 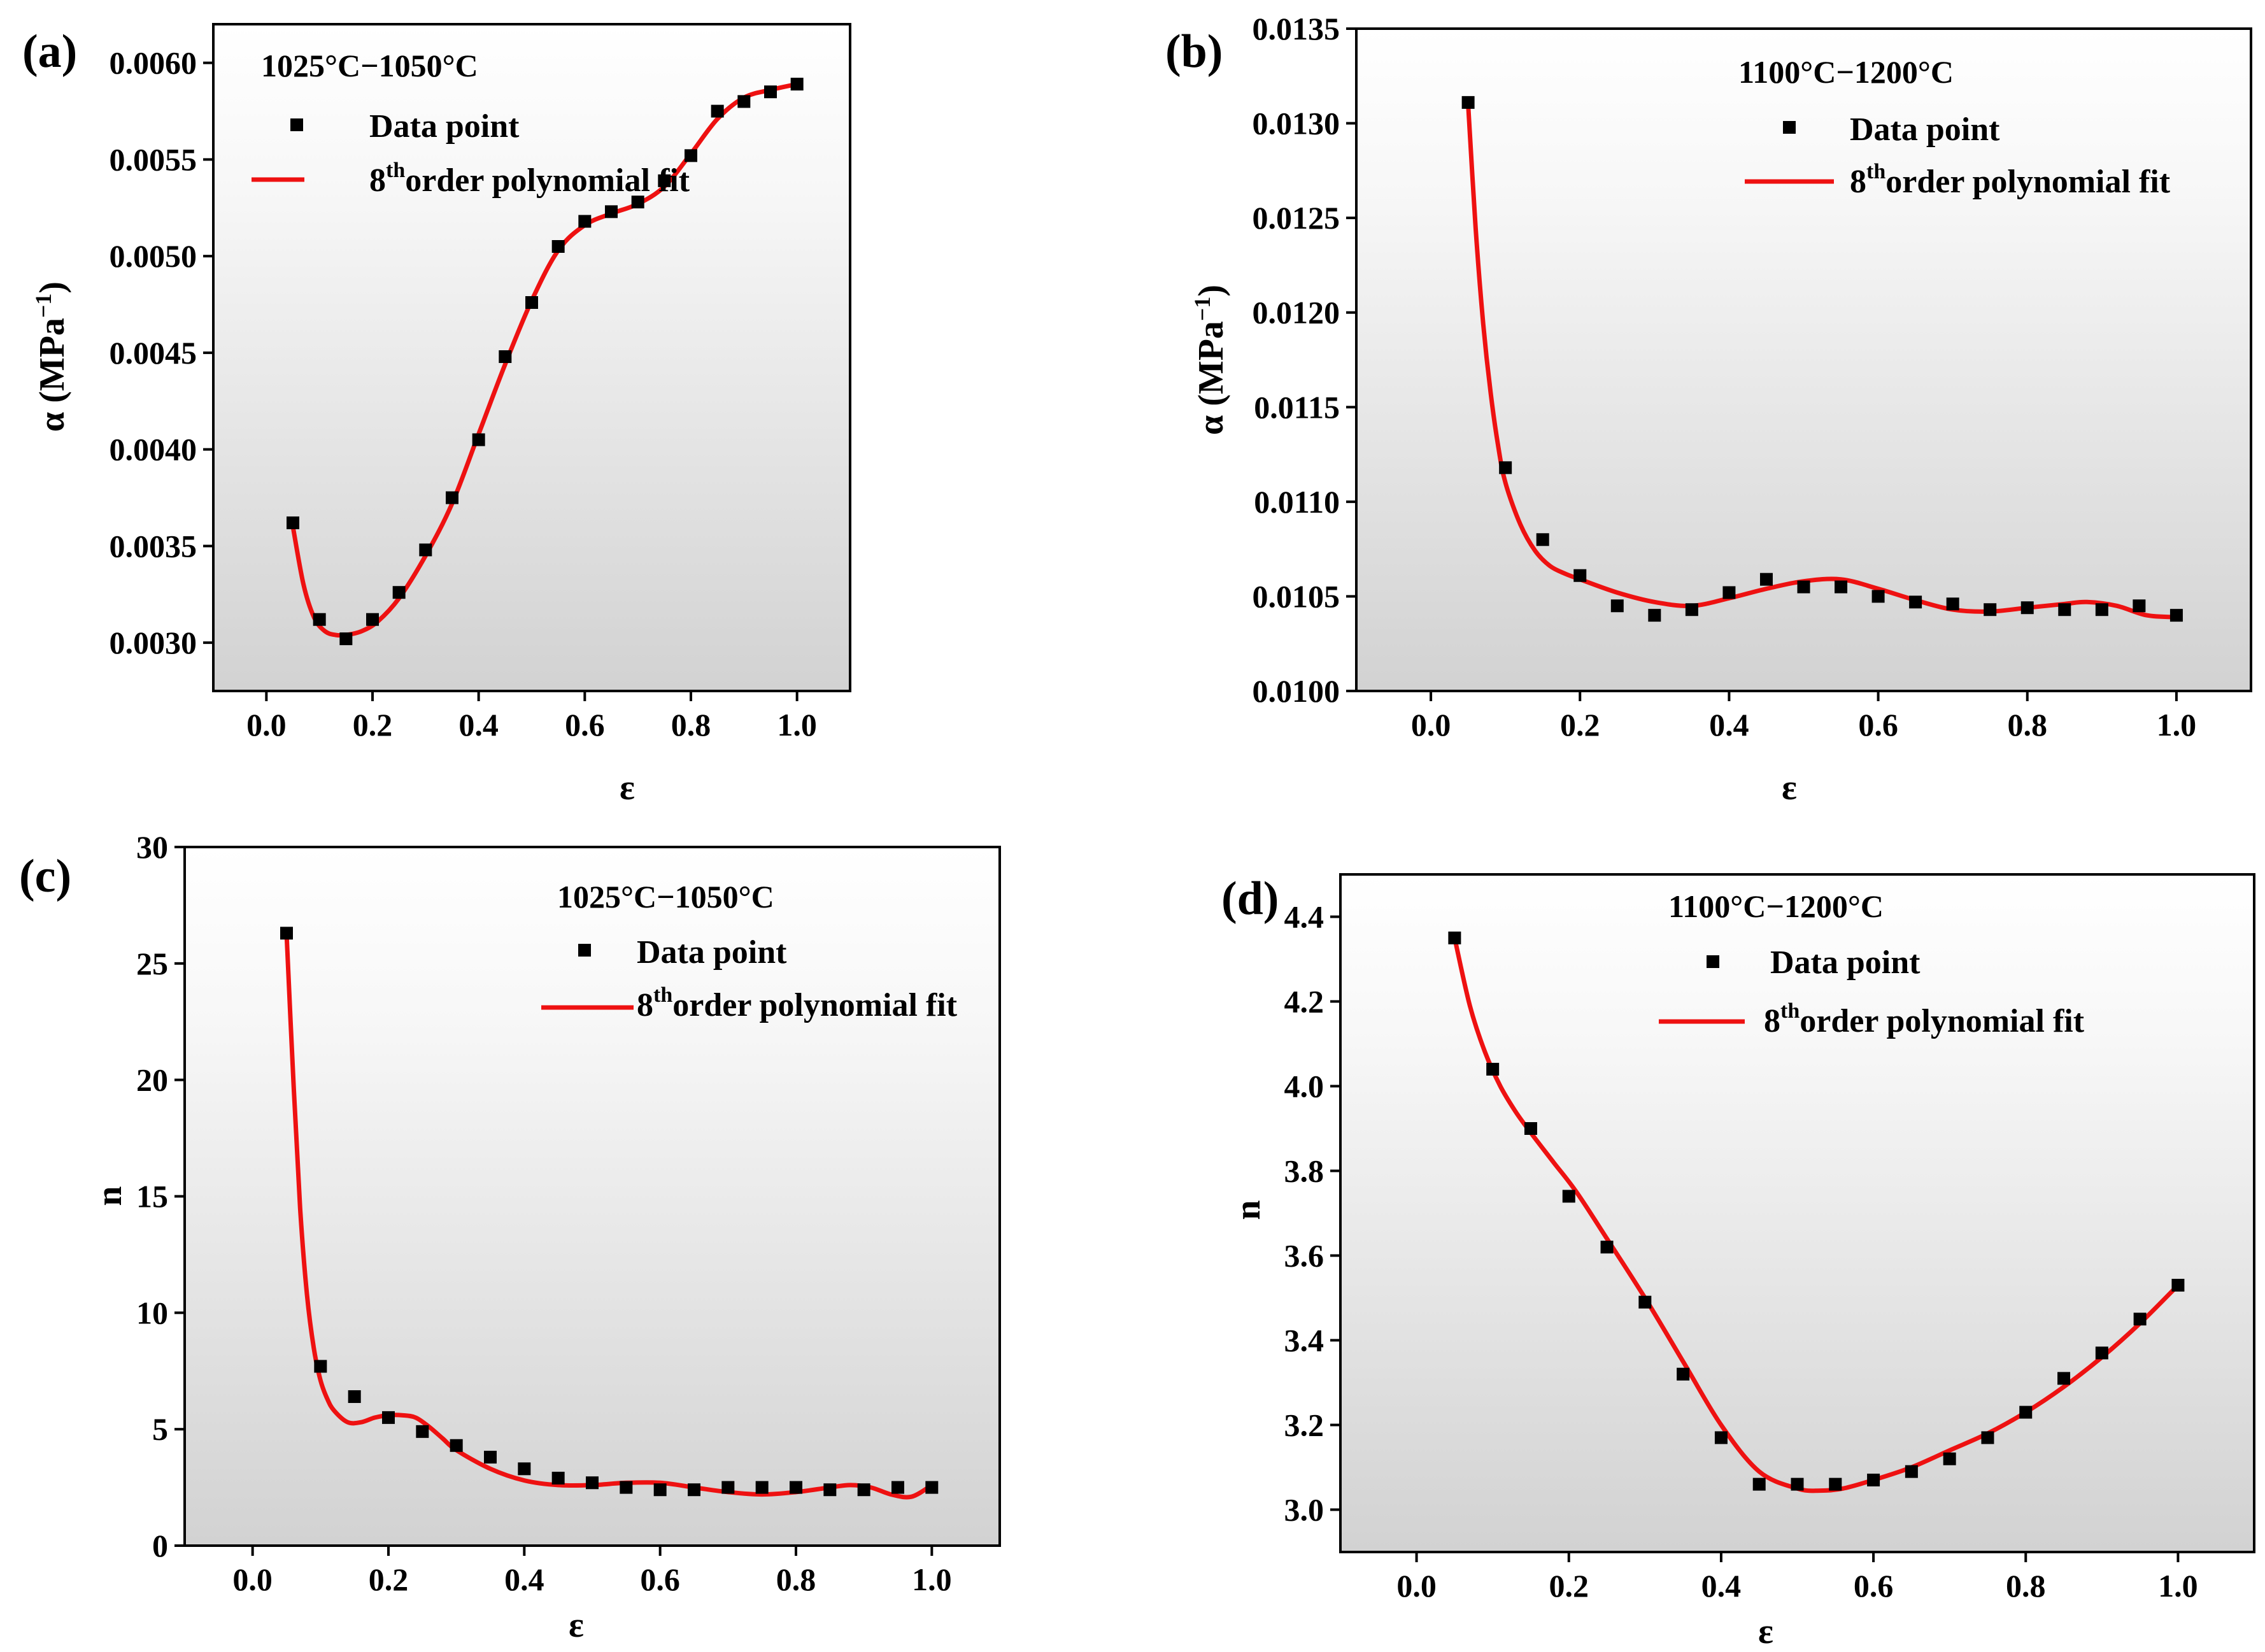 I want to click on y-tick-label: 3.2, so click(x=1304, y=1425).